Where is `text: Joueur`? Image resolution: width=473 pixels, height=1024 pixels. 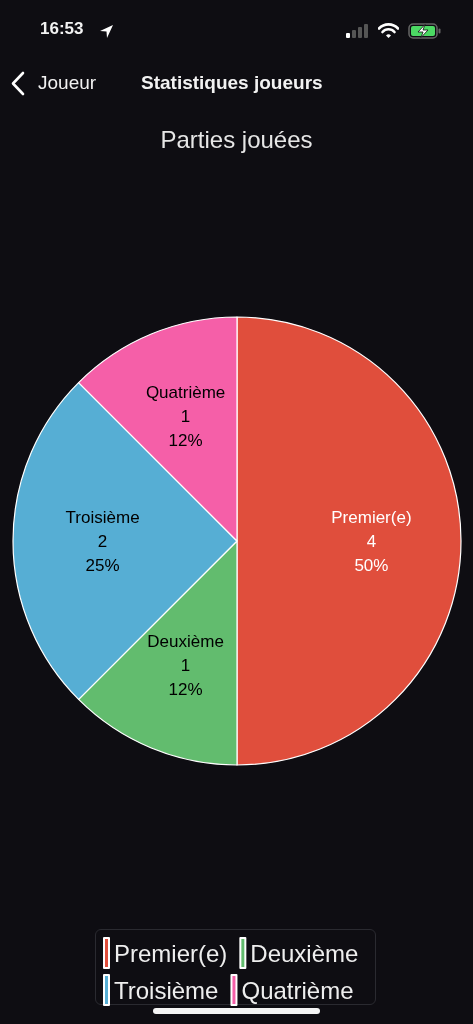
text: Joueur is located at coordinates (67, 83).